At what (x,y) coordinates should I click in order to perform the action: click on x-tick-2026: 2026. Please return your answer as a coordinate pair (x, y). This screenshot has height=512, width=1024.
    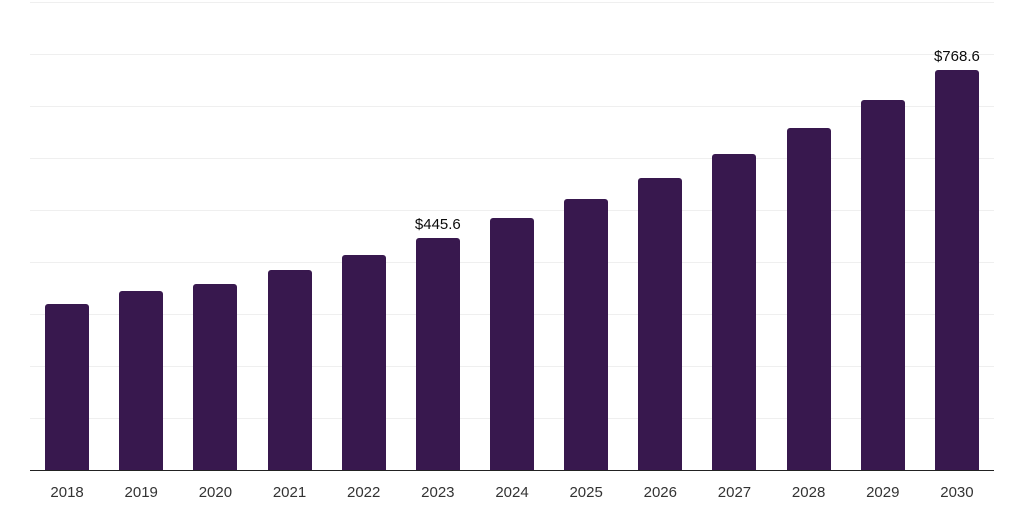
    Looking at the image, I should click on (660, 492).